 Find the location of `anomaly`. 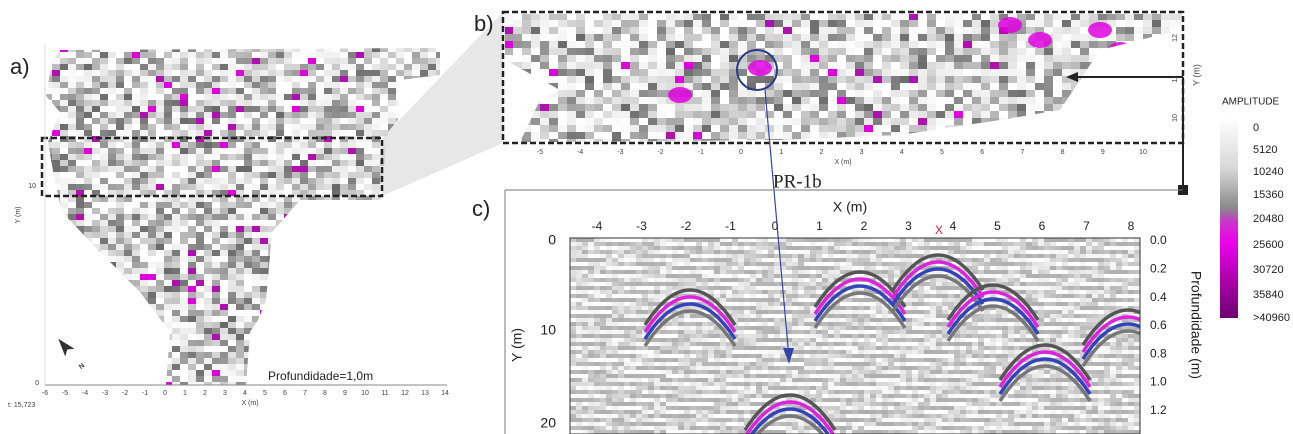

anomaly is located at coordinates (1040, 40).